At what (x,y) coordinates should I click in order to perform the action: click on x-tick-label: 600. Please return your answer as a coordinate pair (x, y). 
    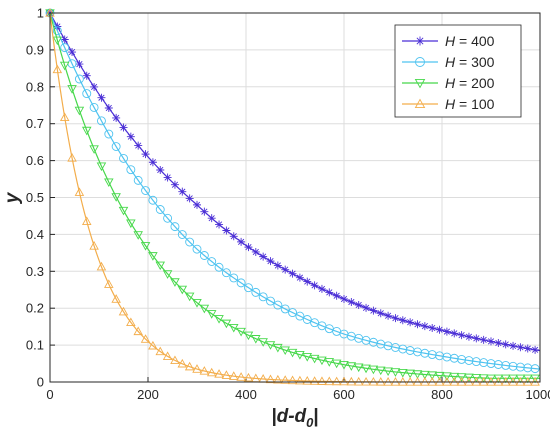
    Looking at the image, I should click on (344, 394).